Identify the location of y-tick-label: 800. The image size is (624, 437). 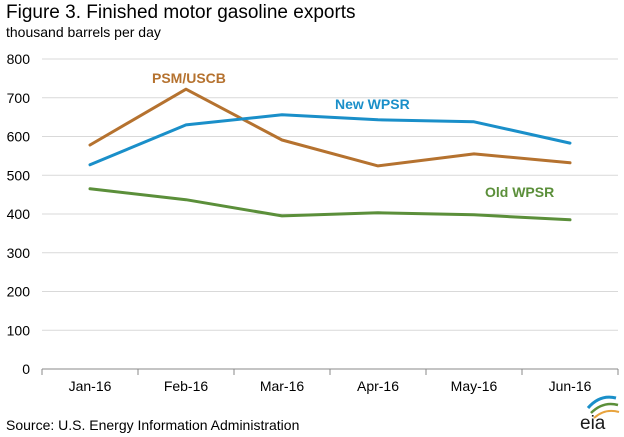
(19, 59).